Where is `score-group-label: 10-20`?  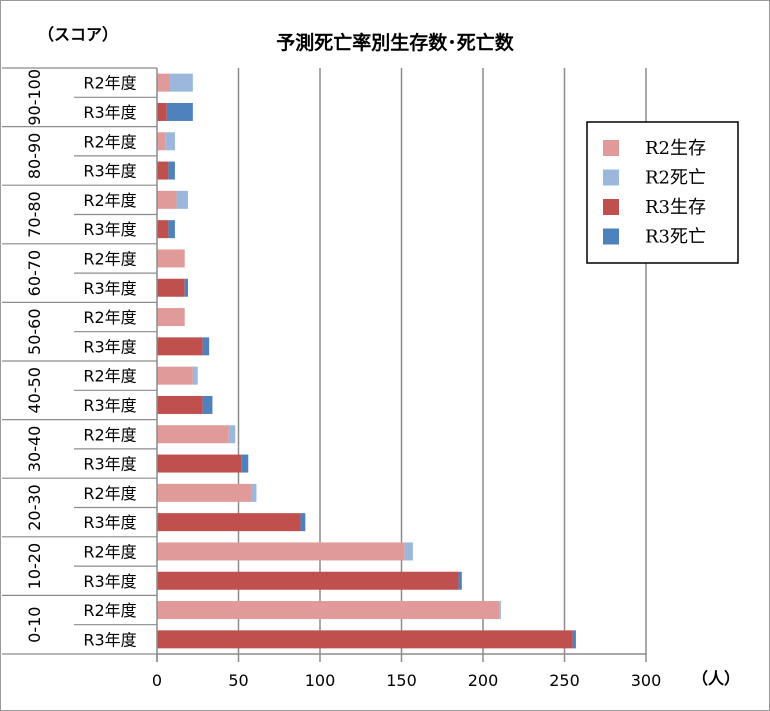
score-group-label: 10-20 is located at coordinates (34, 566).